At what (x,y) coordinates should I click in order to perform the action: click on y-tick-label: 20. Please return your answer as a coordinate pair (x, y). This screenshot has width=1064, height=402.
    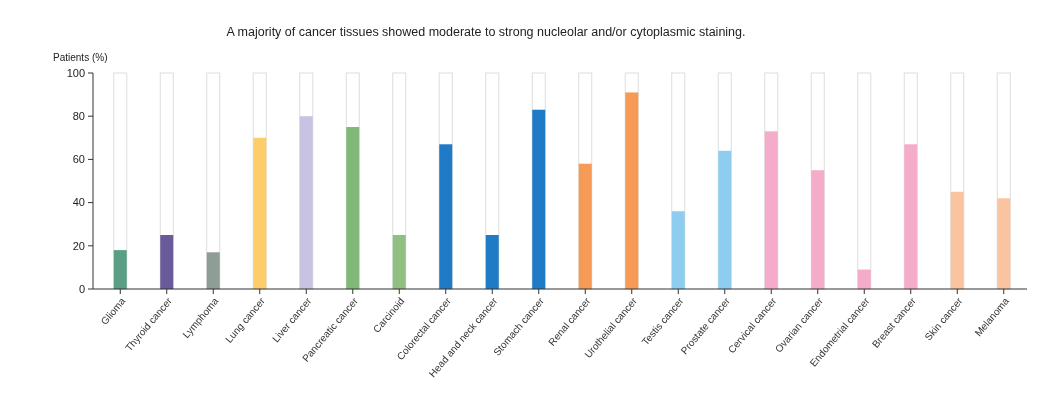
    Looking at the image, I should click on (78, 245).